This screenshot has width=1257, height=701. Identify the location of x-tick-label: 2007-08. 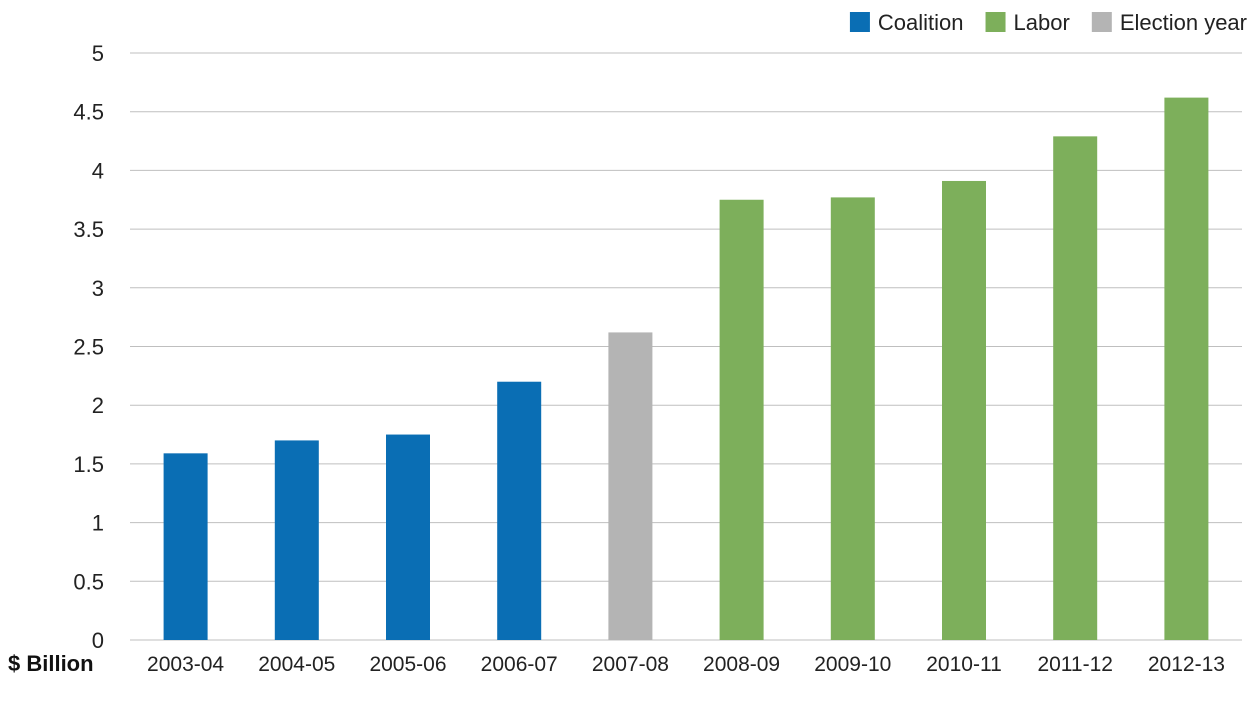
(630, 664).